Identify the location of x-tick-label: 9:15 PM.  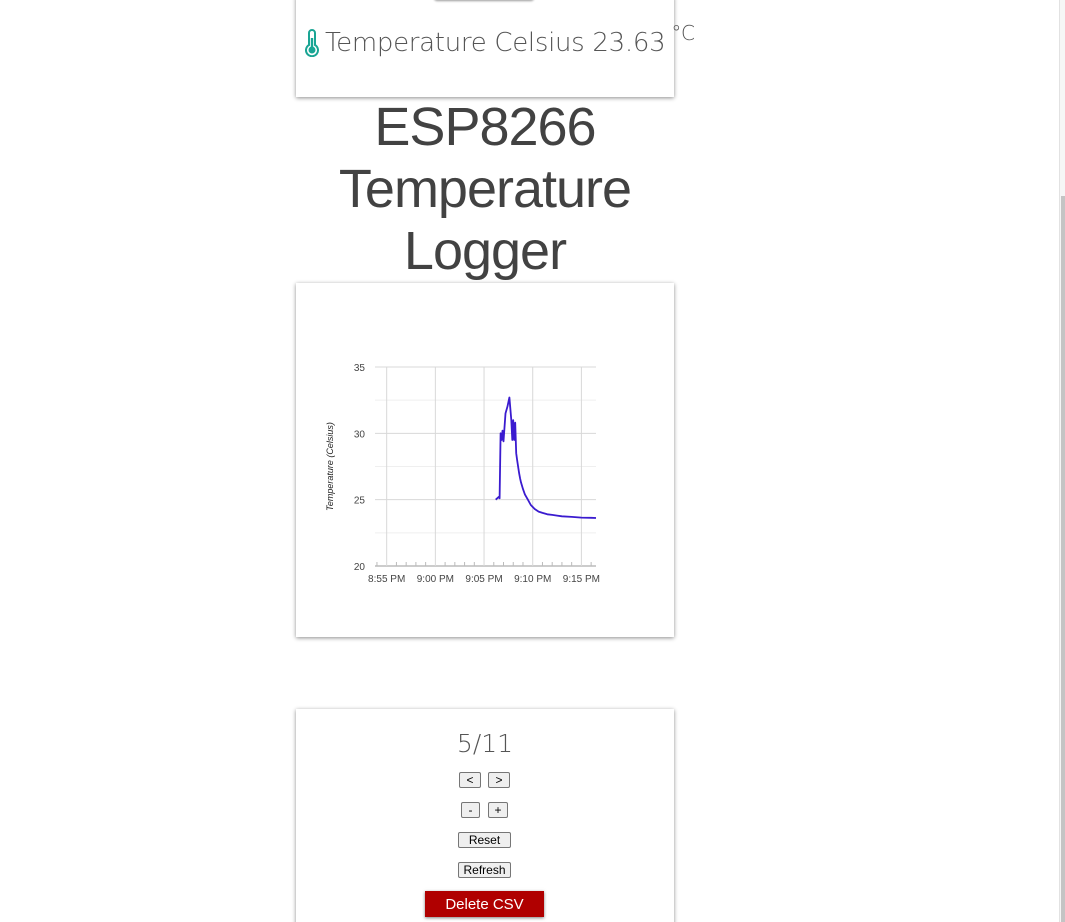
(581, 579).